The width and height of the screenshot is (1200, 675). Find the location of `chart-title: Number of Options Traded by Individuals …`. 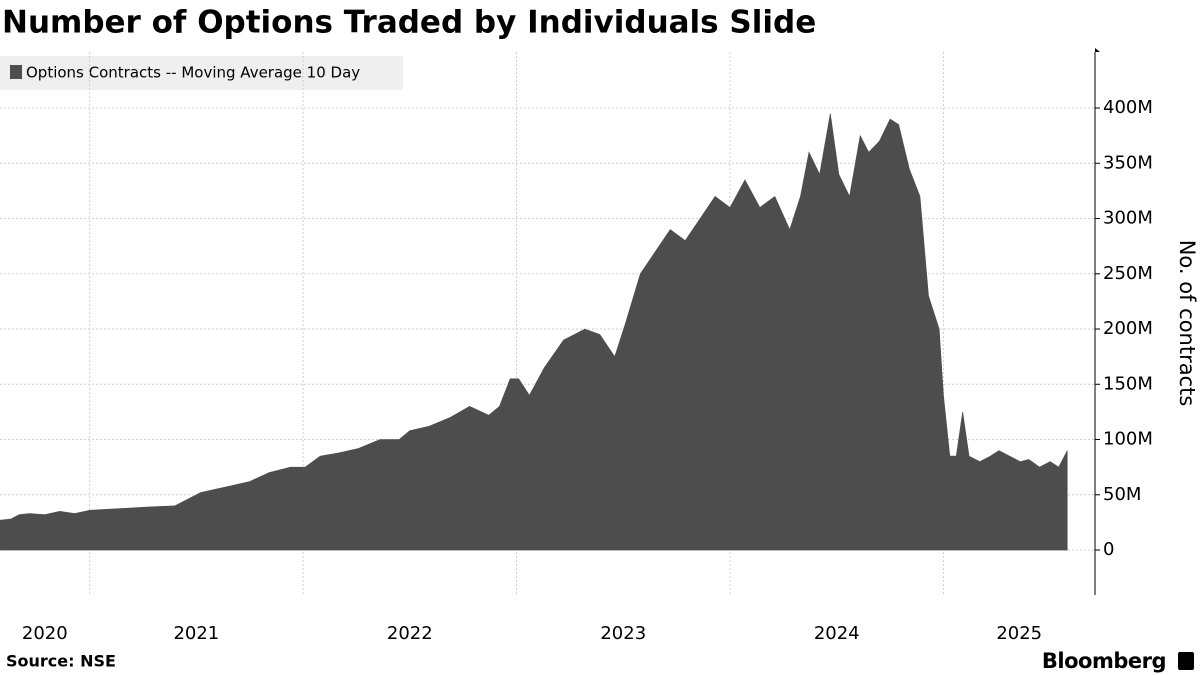

chart-title: Number of Options Traded by Individuals … is located at coordinates (409, 23).